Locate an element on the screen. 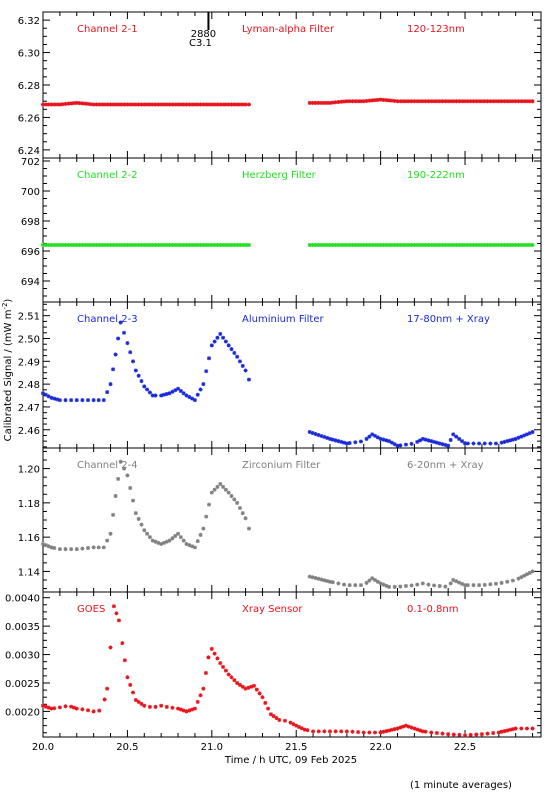 The height and width of the screenshot is (800, 550). y-tick-label: 6.26 is located at coordinates (29, 118).